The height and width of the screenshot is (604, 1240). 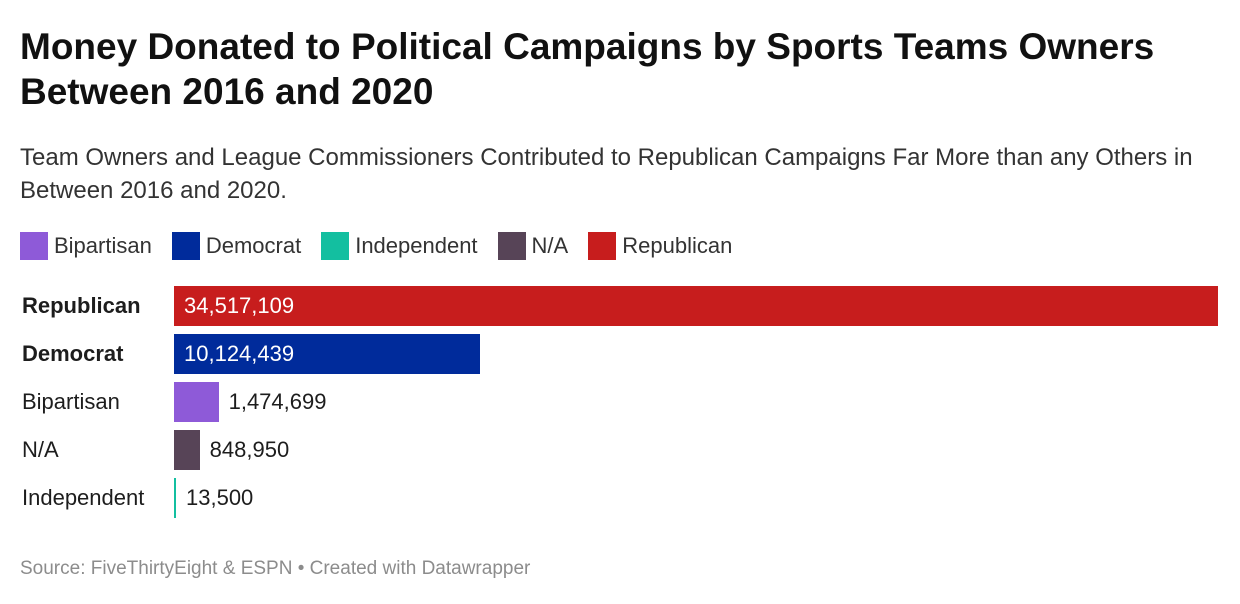 I want to click on legend-item: N/A, so click(x=533, y=246).